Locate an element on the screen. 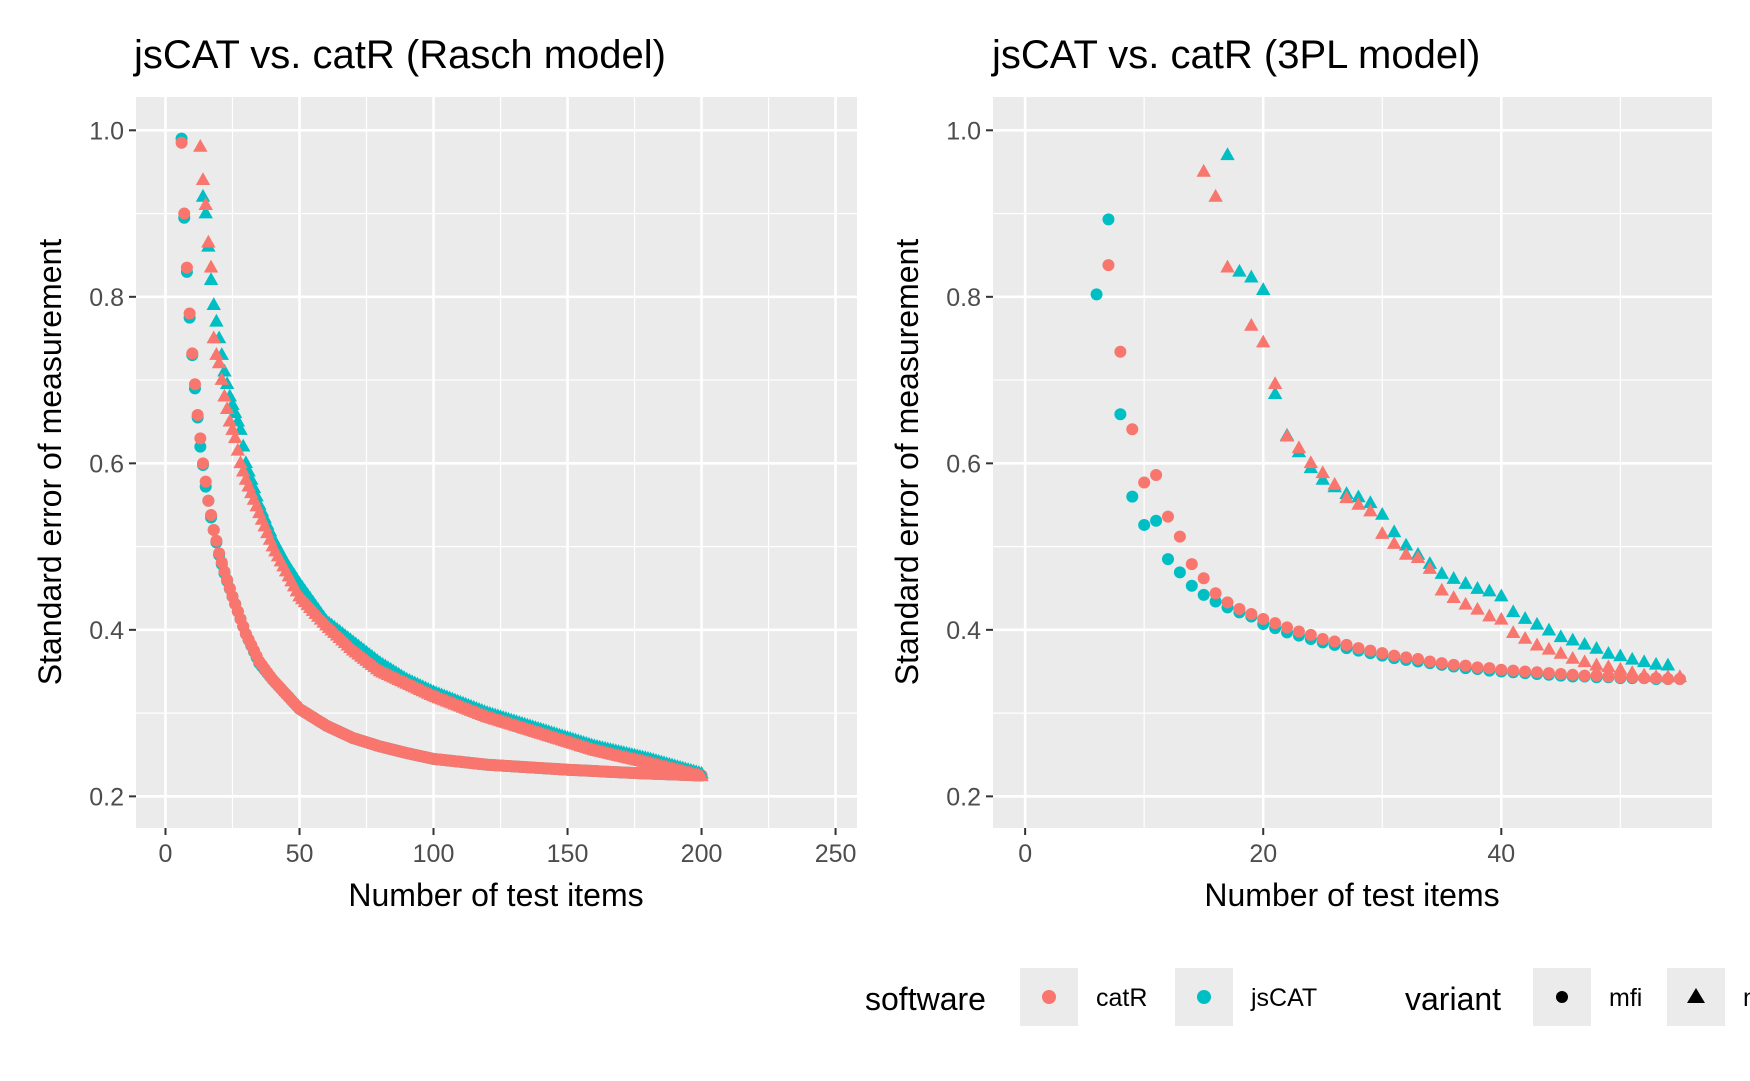 The height and width of the screenshot is (1081, 1750). legend-key-jsCAT is located at coordinates (1204, 997).